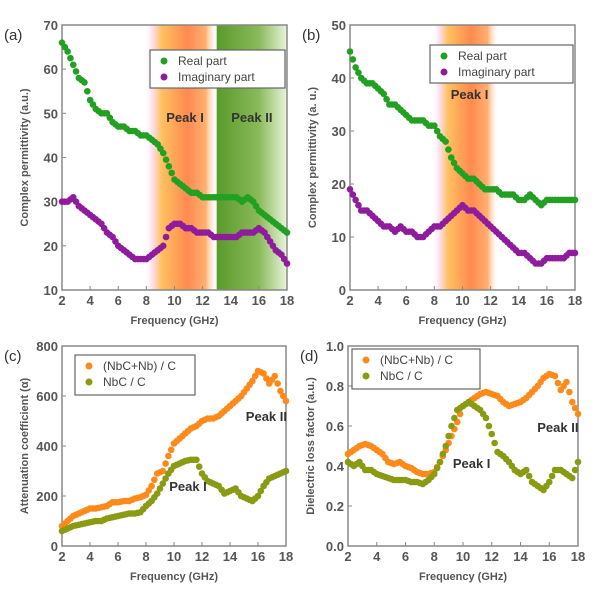 The width and height of the screenshot is (600, 603). Describe the element at coordinates (309, 356) in the screenshot. I see `panel-label: (d)` at that location.